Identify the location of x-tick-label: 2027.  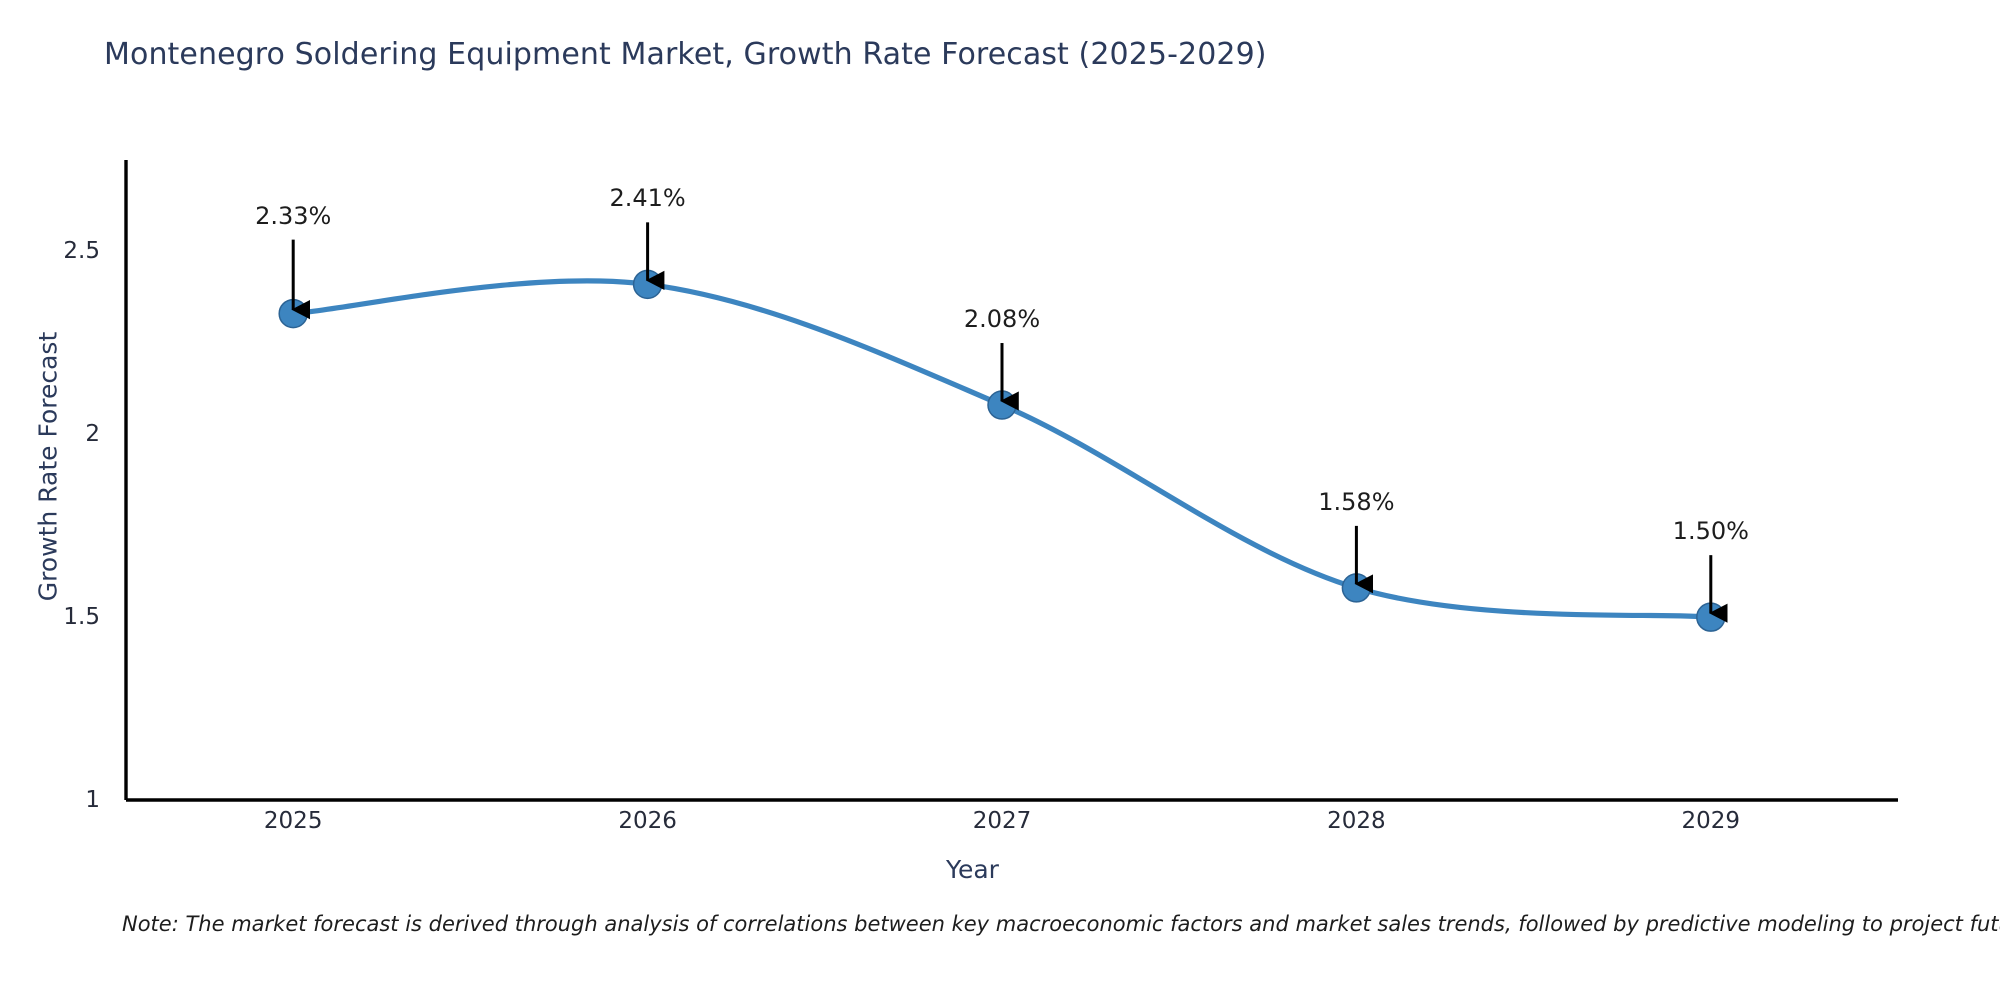
(1002, 821).